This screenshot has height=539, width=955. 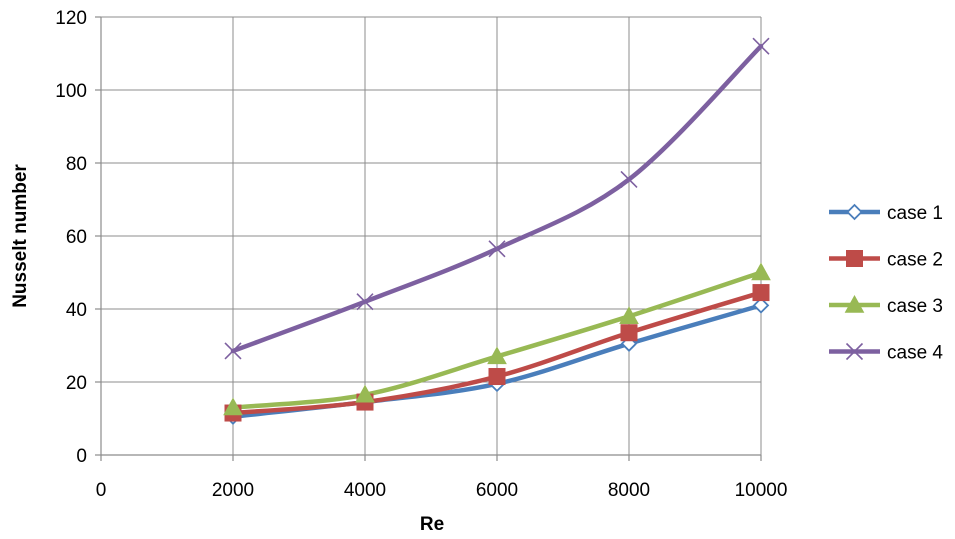 I want to click on legend-item: case 1, so click(x=886, y=213).